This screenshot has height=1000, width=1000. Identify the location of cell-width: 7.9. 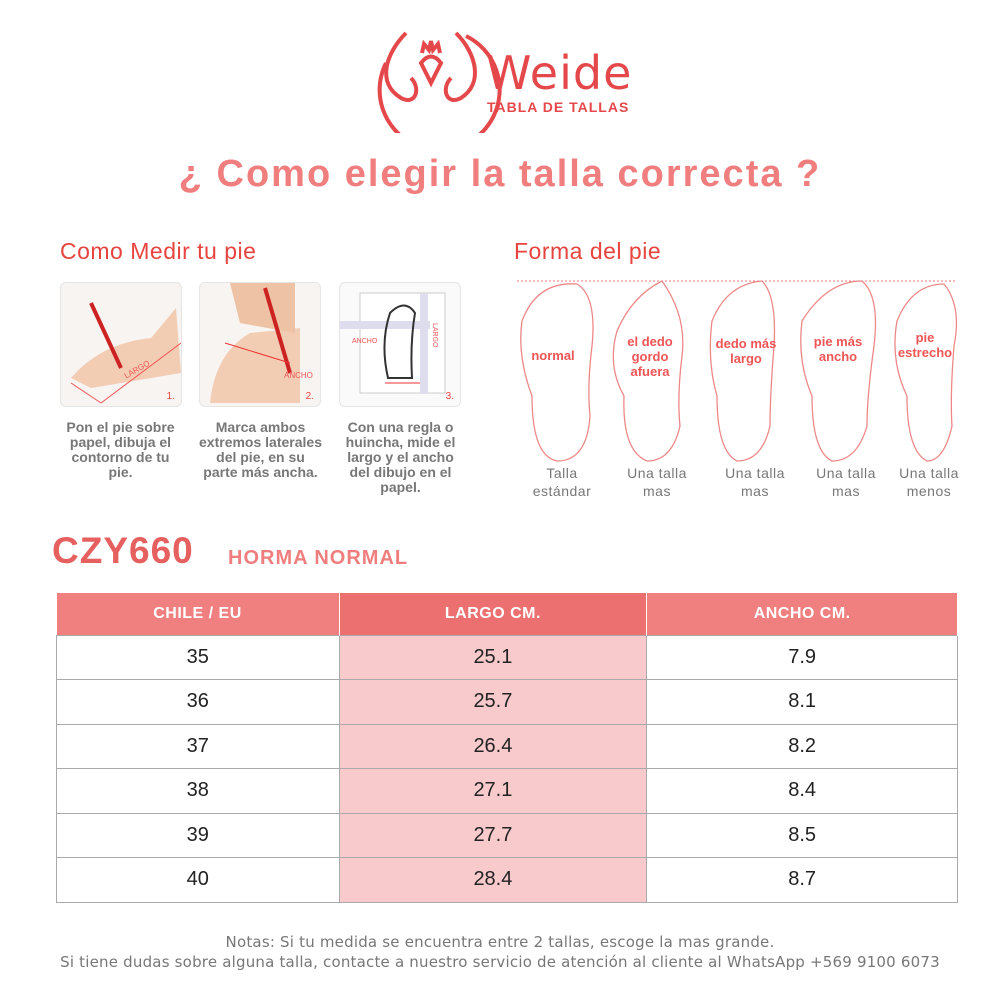
(802, 657).